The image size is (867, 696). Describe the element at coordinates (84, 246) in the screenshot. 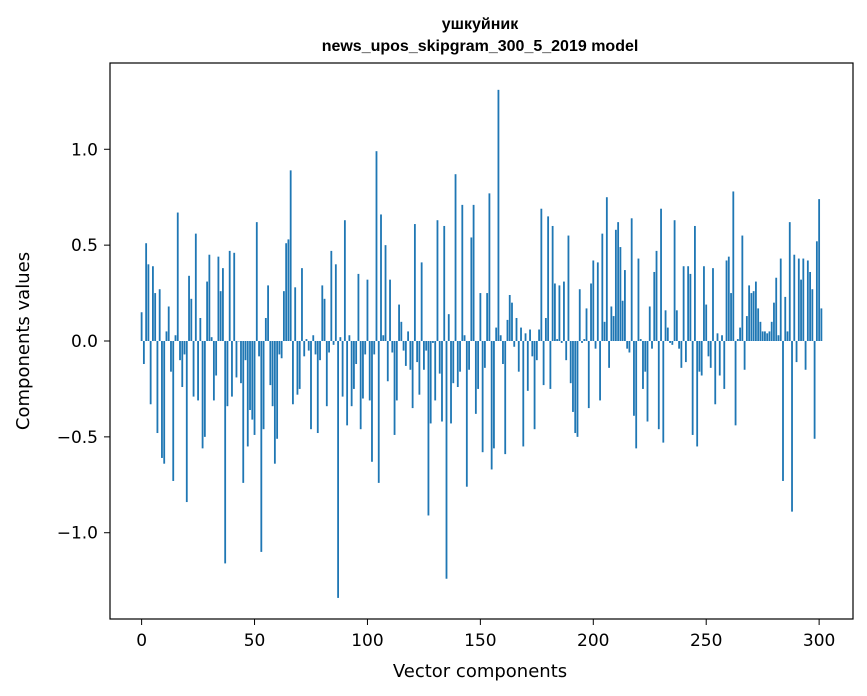

I see `y-tick-label: 0.5` at that location.